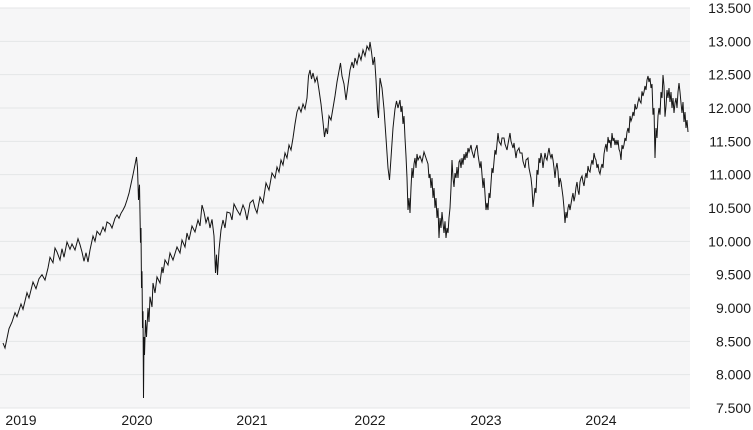  What do you see at coordinates (485, 420) in the screenshot?
I see `x-tick-label: 2023` at bounding box center [485, 420].